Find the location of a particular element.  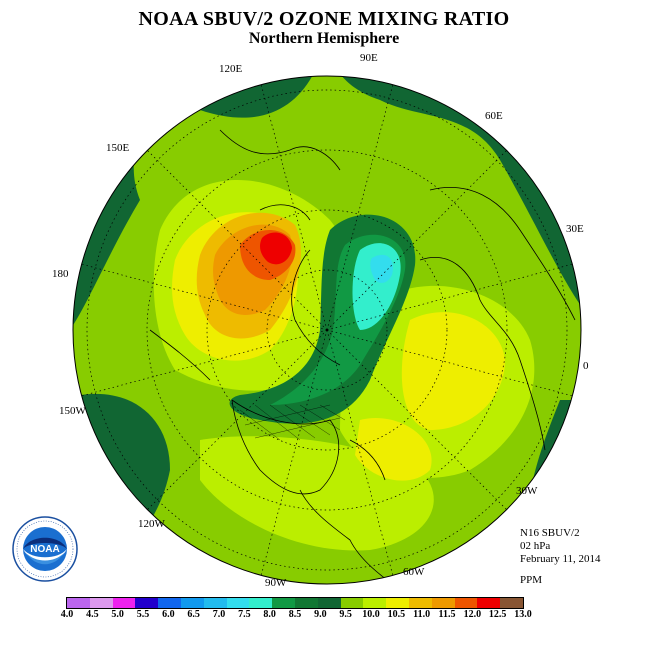

lon-label-90w: 90W is located at coordinates (276, 583).